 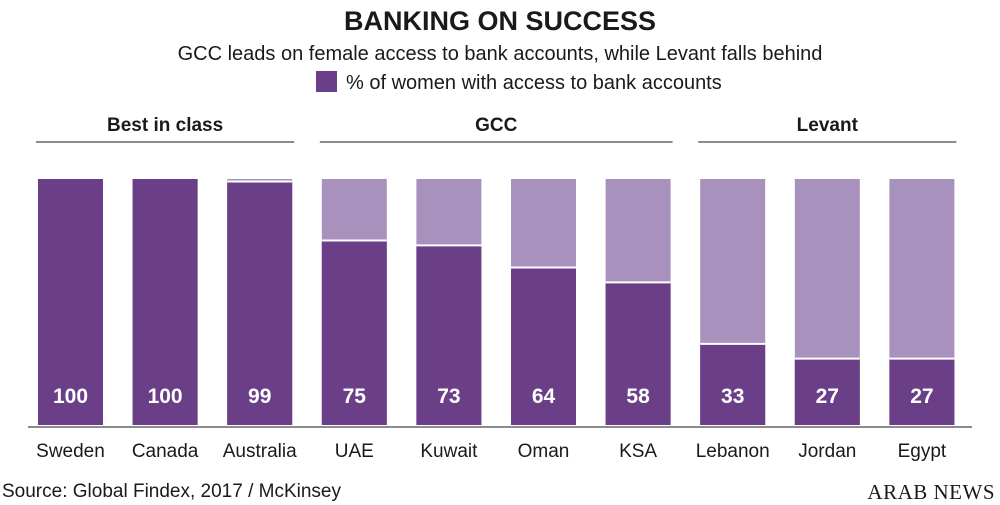 What do you see at coordinates (165, 451) in the screenshot?
I see `category-label-canada: Canada` at bounding box center [165, 451].